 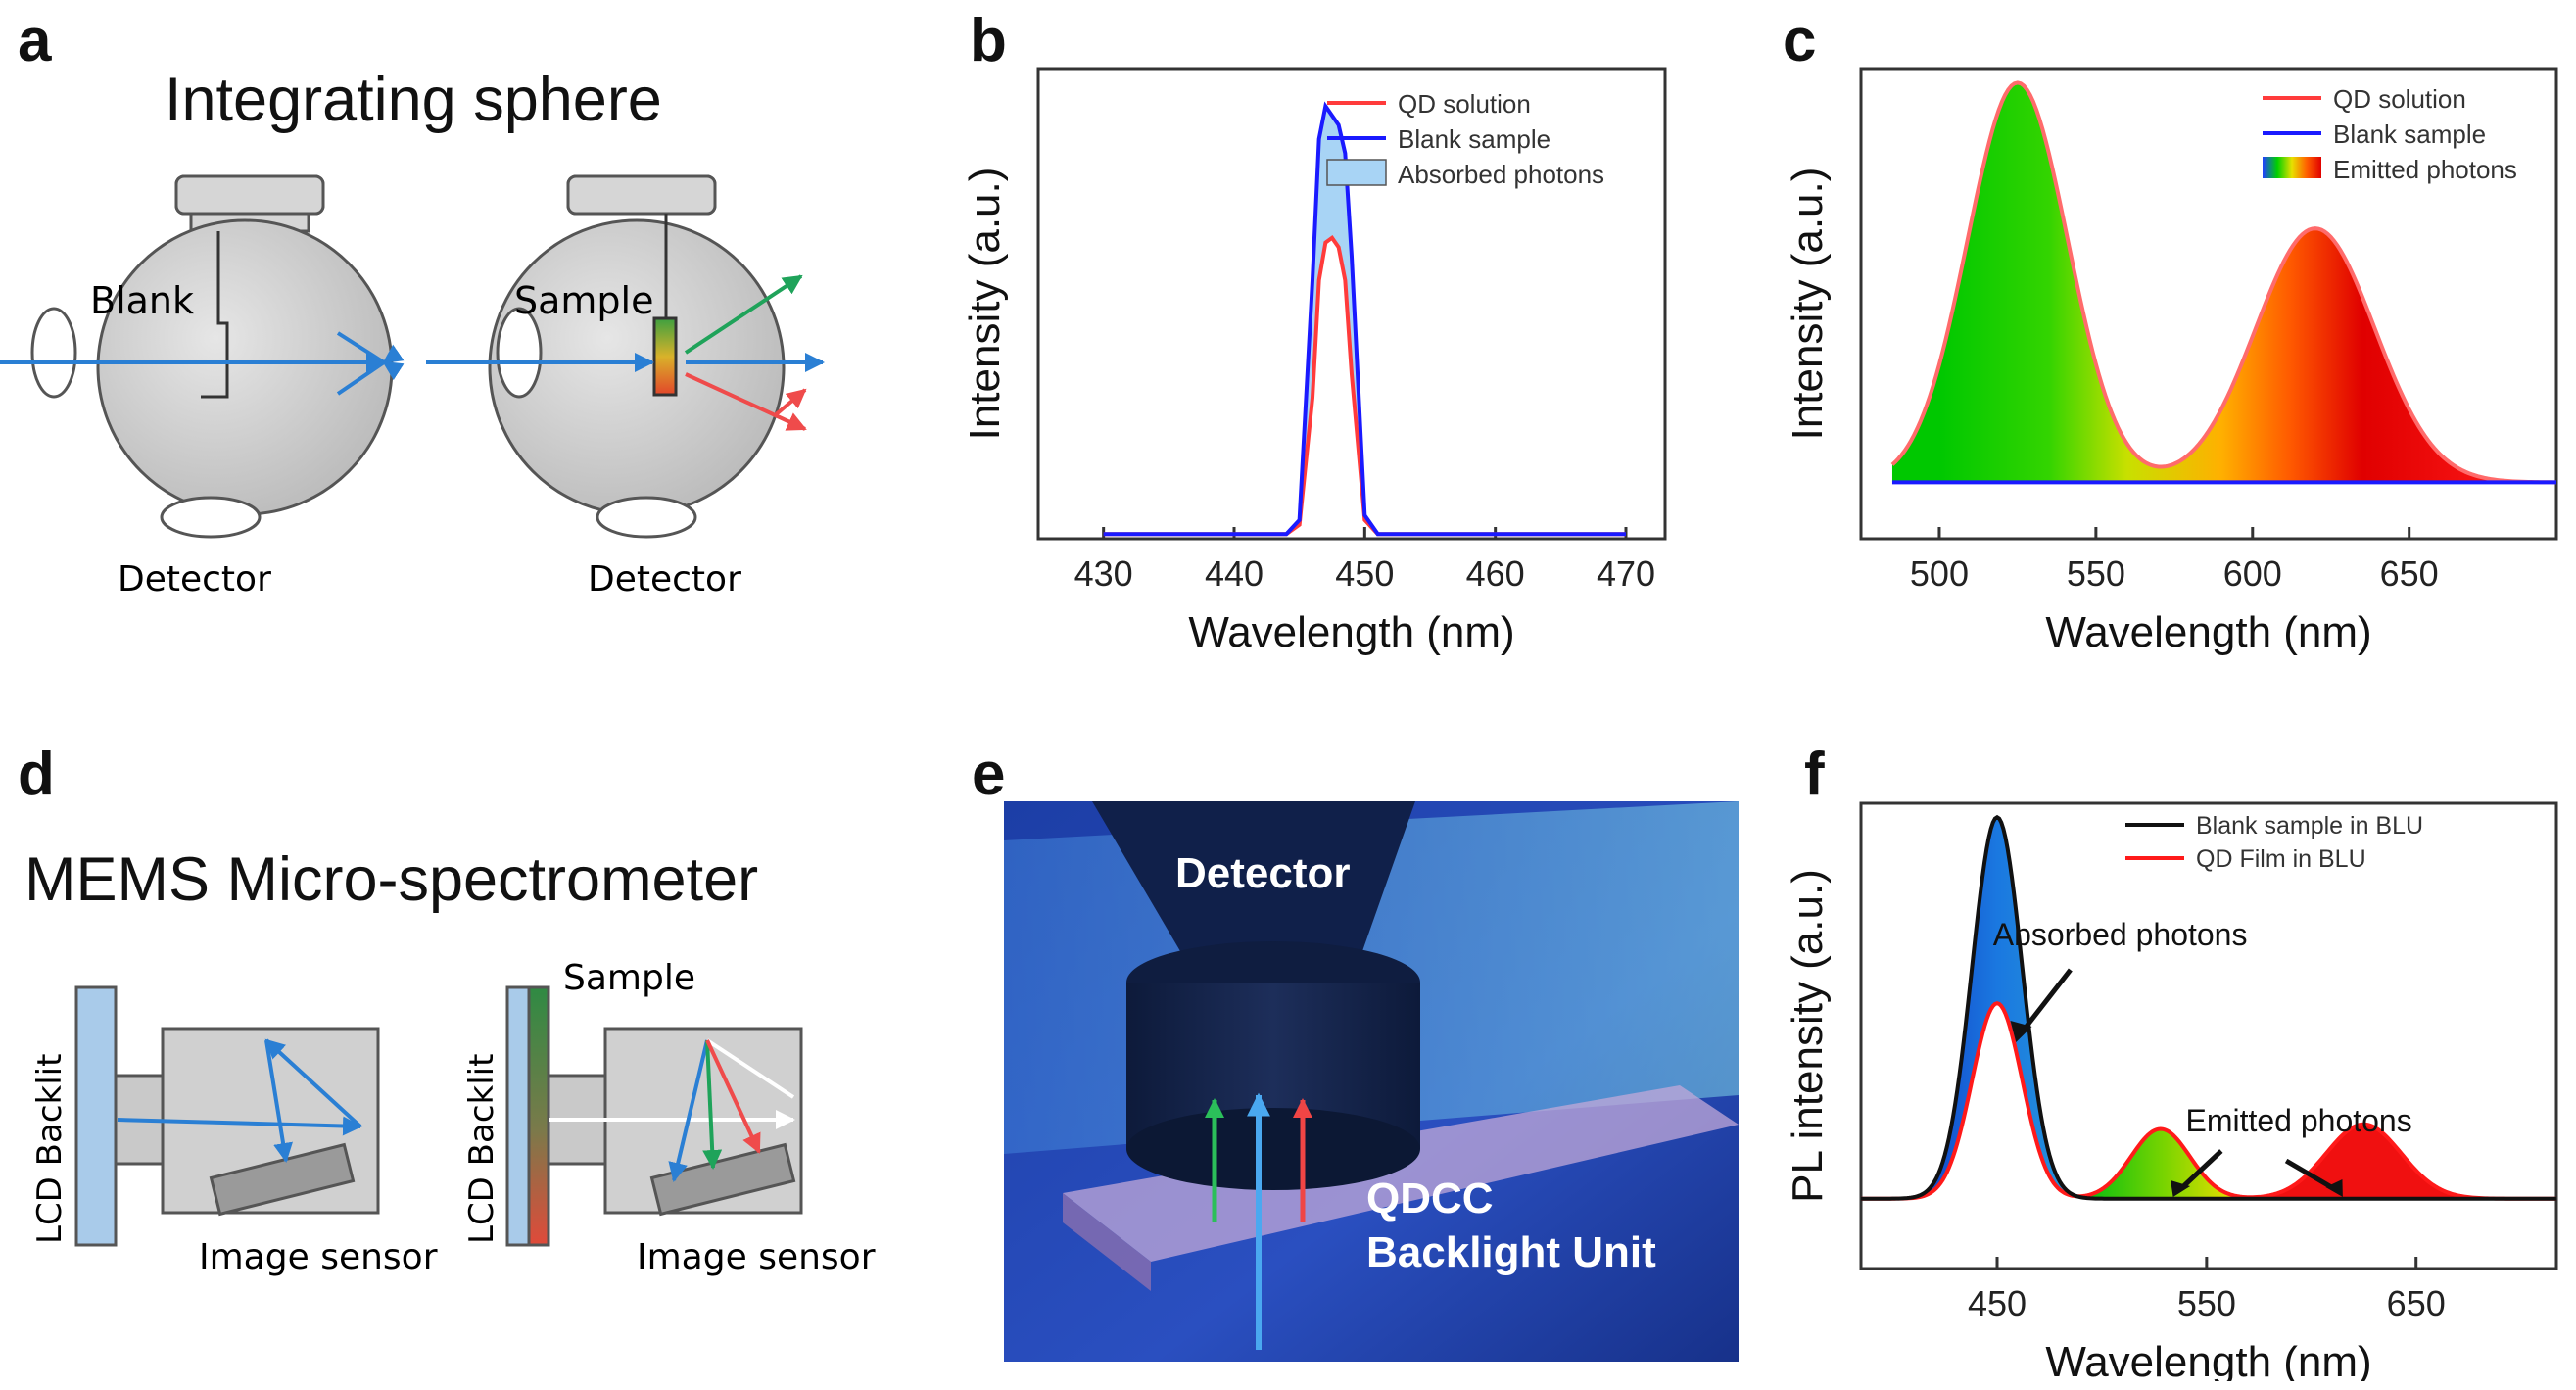 What do you see at coordinates (2021, 1031) in the screenshot?
I see `absorbed-arrowhead` at bounding box center [2021, 1031].